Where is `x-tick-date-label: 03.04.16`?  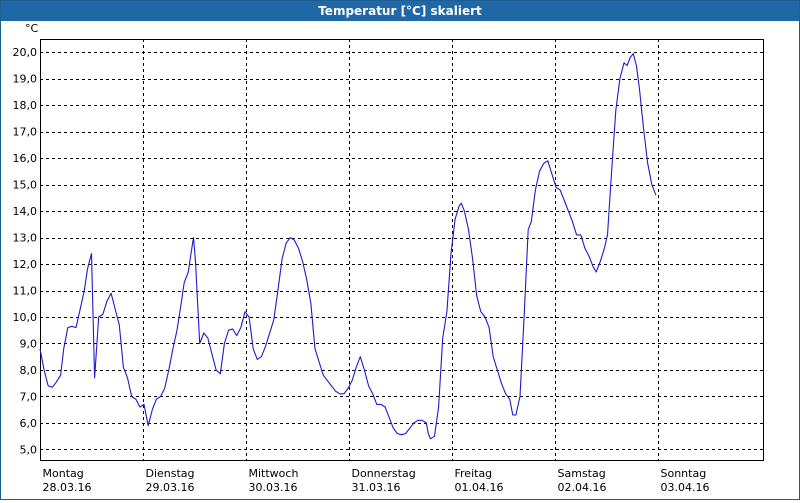 x-tick-date-label: 03.04.16 is located at coordinates (685, 487).